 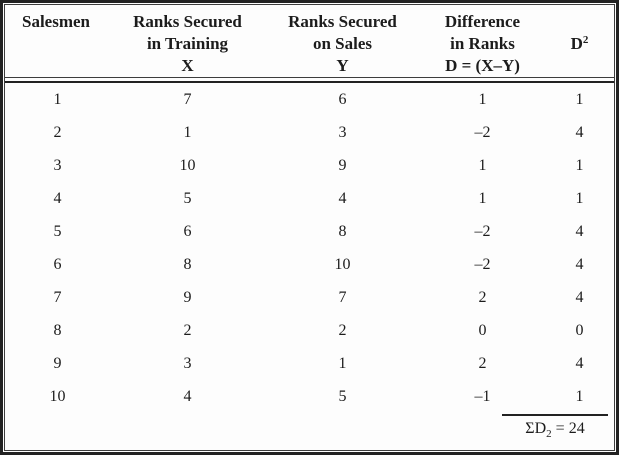 I want to click on header-ranks-sales: Ranks Secured on Sales Y, so click(x=342, y=44).